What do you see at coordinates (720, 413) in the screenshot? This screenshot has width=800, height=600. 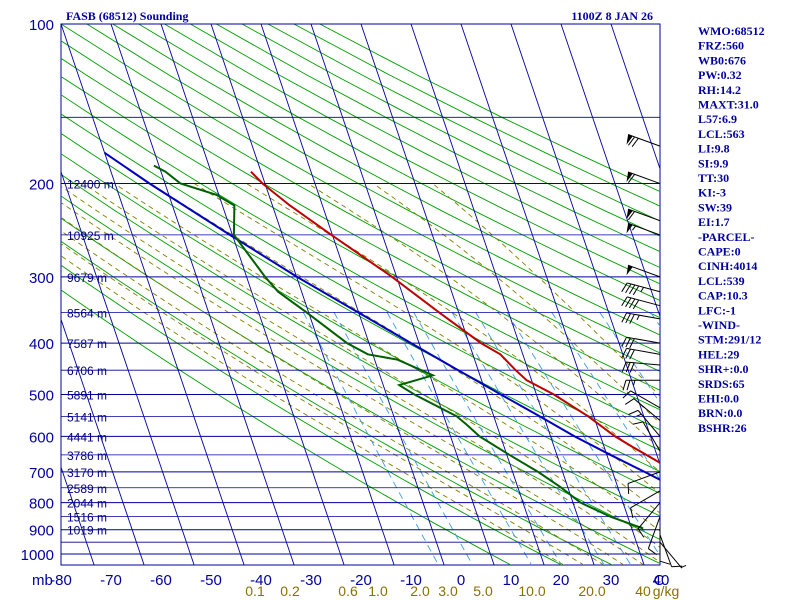 I see `index-line: BRN:0.0` at bounding box center [720, 413].